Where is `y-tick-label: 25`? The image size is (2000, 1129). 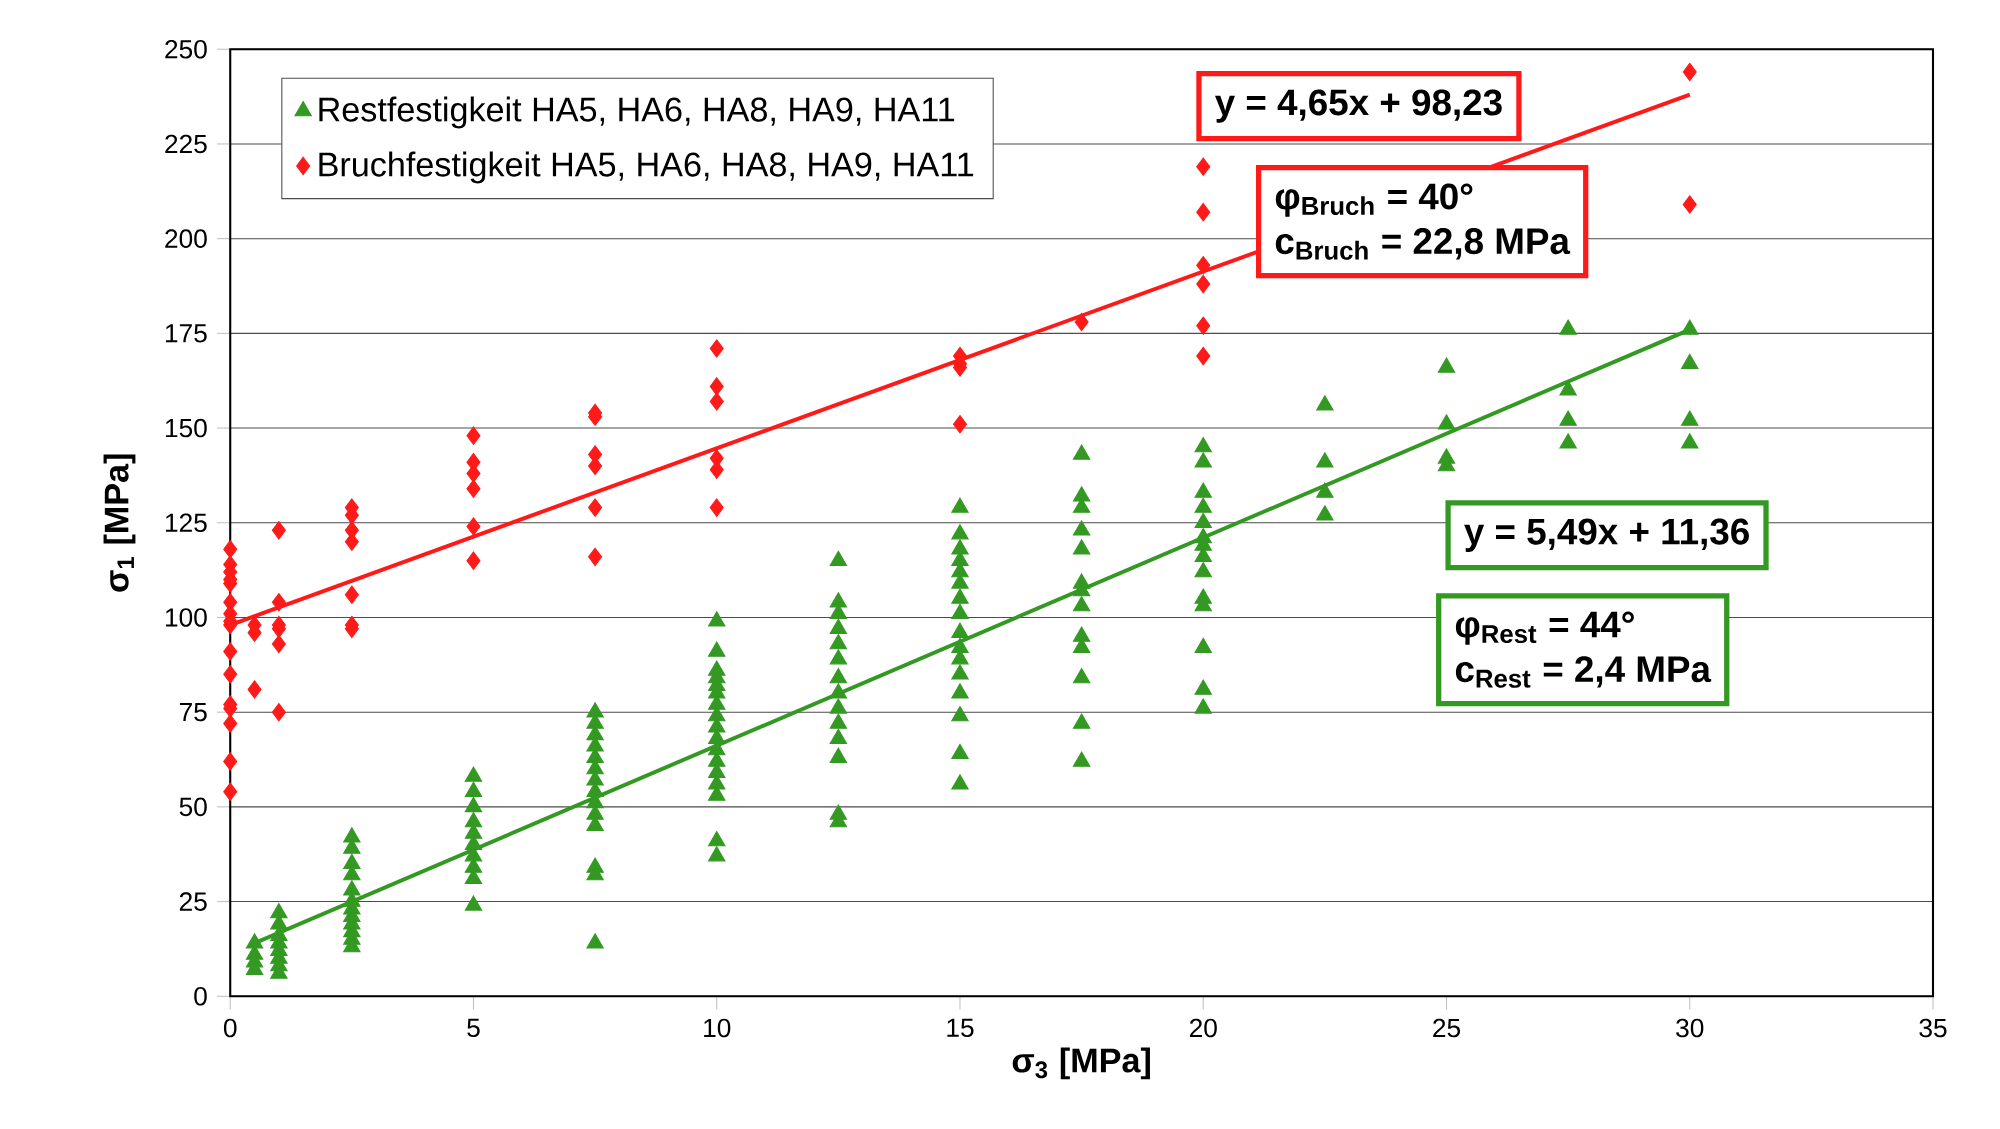
y-tick-label: 25 is located at coordinates (193, 901).